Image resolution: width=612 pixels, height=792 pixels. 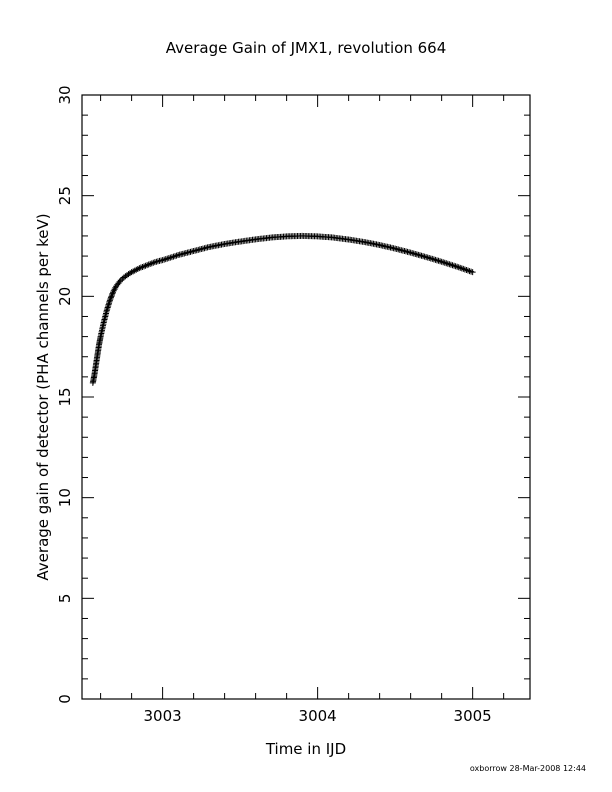 What do you see at coordinates (65, 195) in the screenshot?
I see `y-tick-label: 25` at bounding box center [65, 195].